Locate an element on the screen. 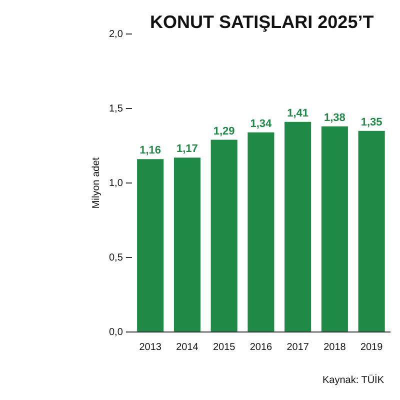  x-tick-label: 2017 is located at coordinates (298, 347).